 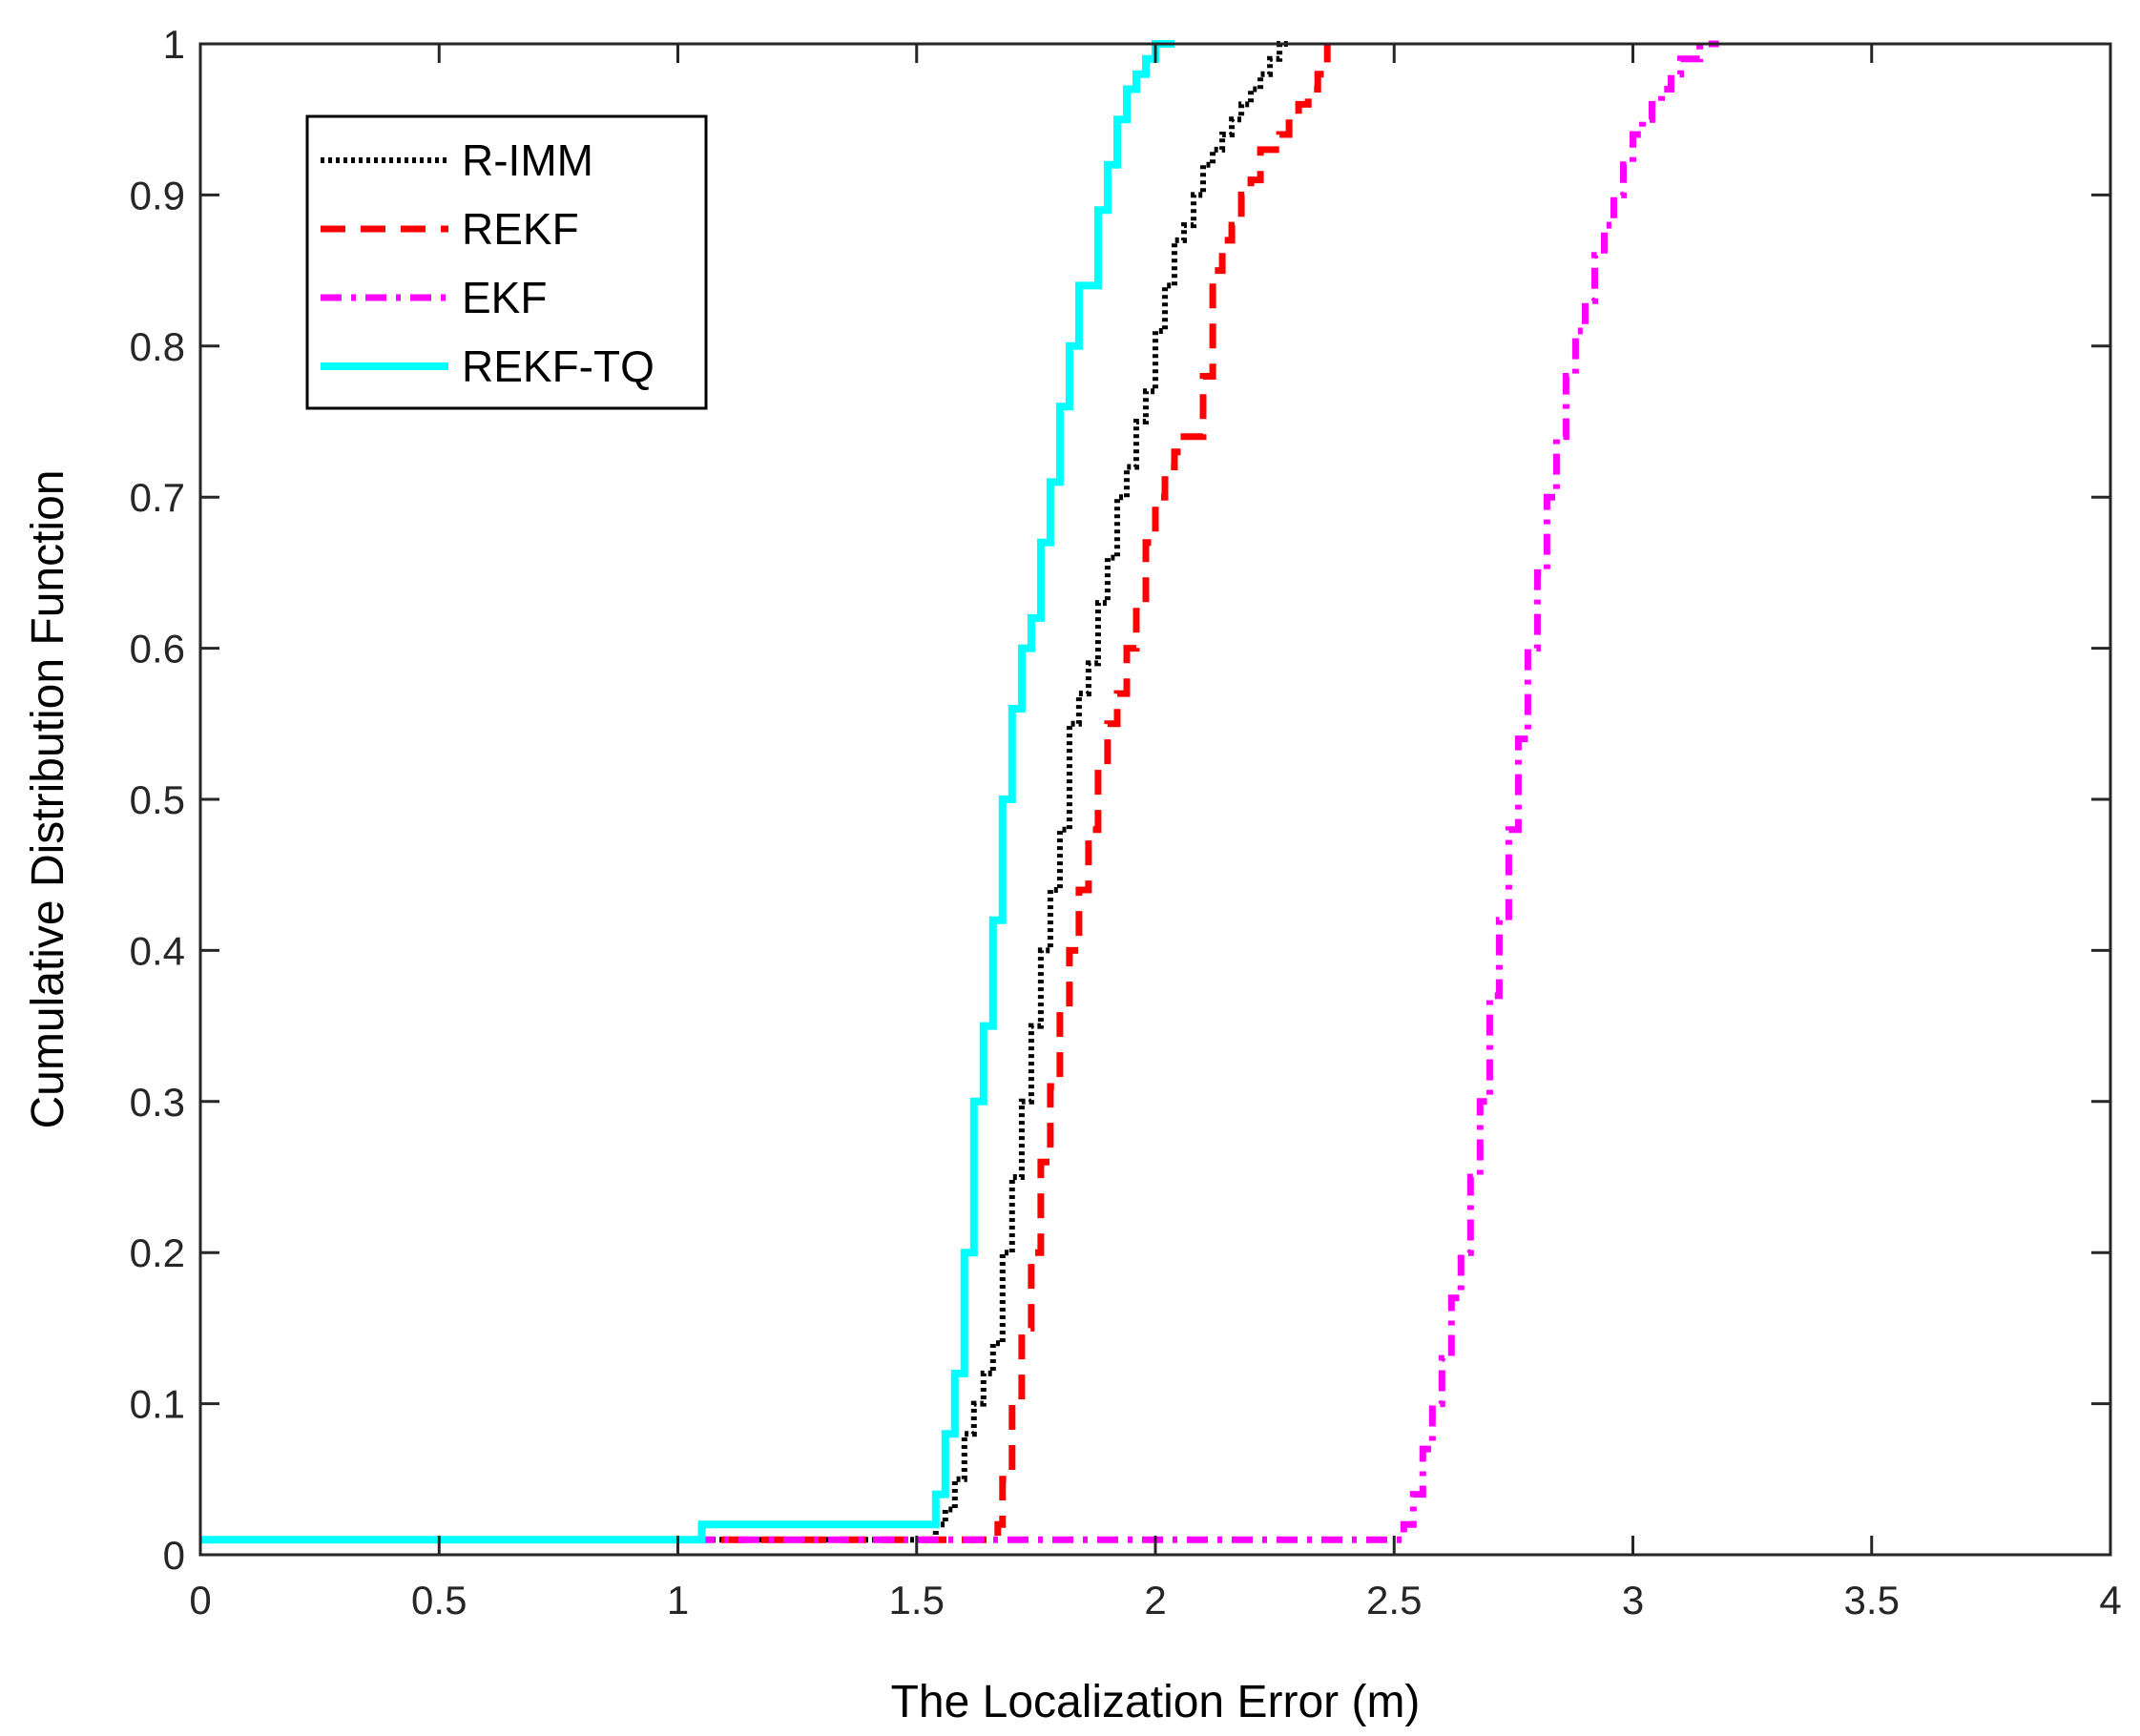 I want to click on legend-box, so click(x=506, y=262).